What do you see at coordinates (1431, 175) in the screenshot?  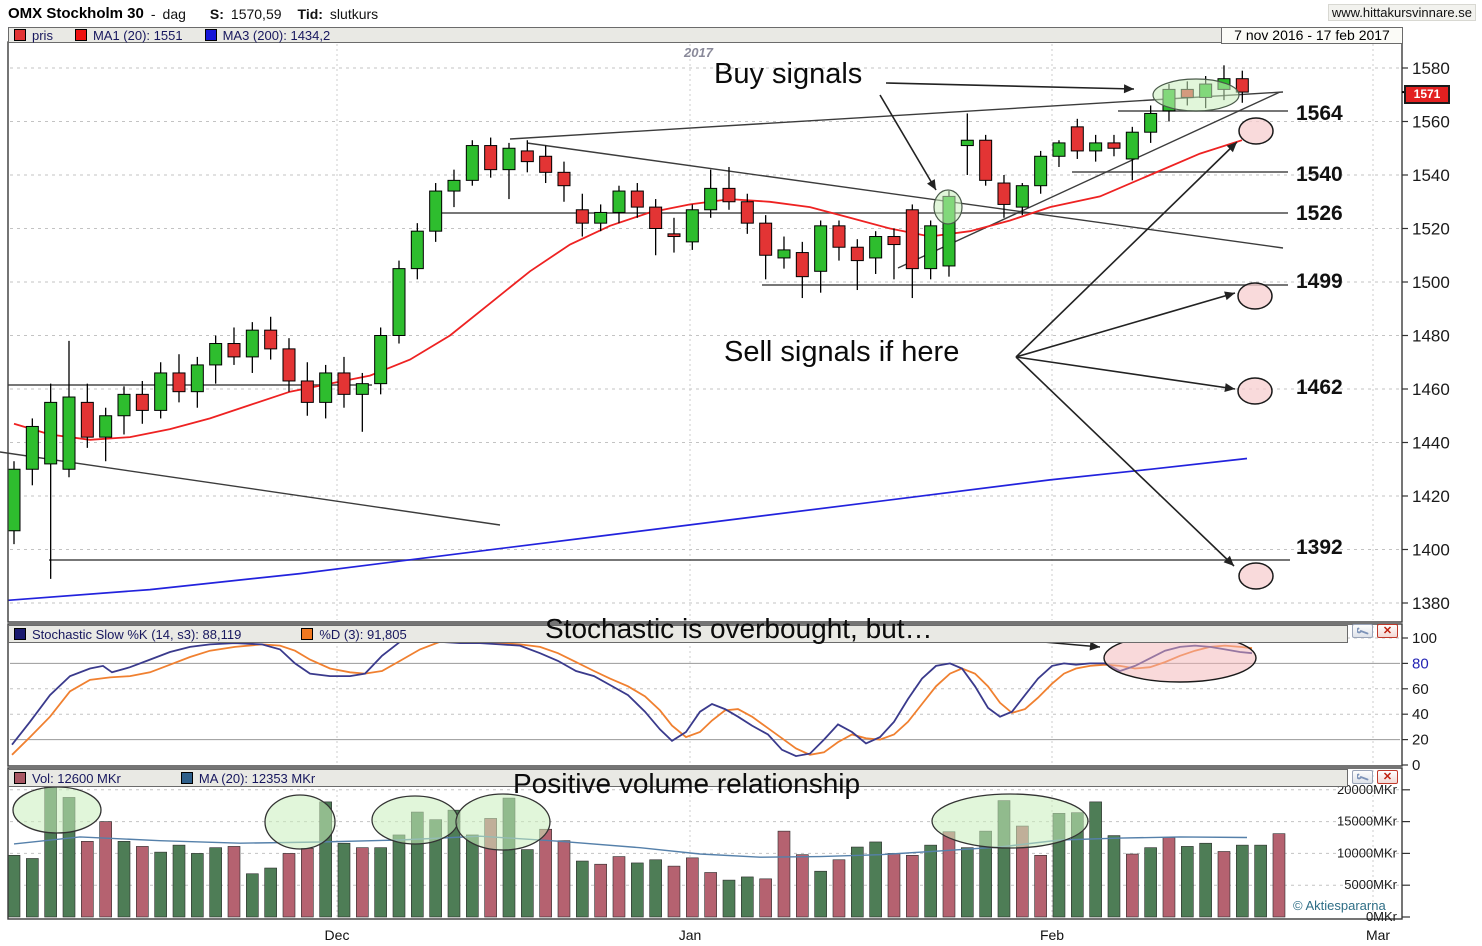 I see `svg-text: 1540` at bounding box center [1431, 175].